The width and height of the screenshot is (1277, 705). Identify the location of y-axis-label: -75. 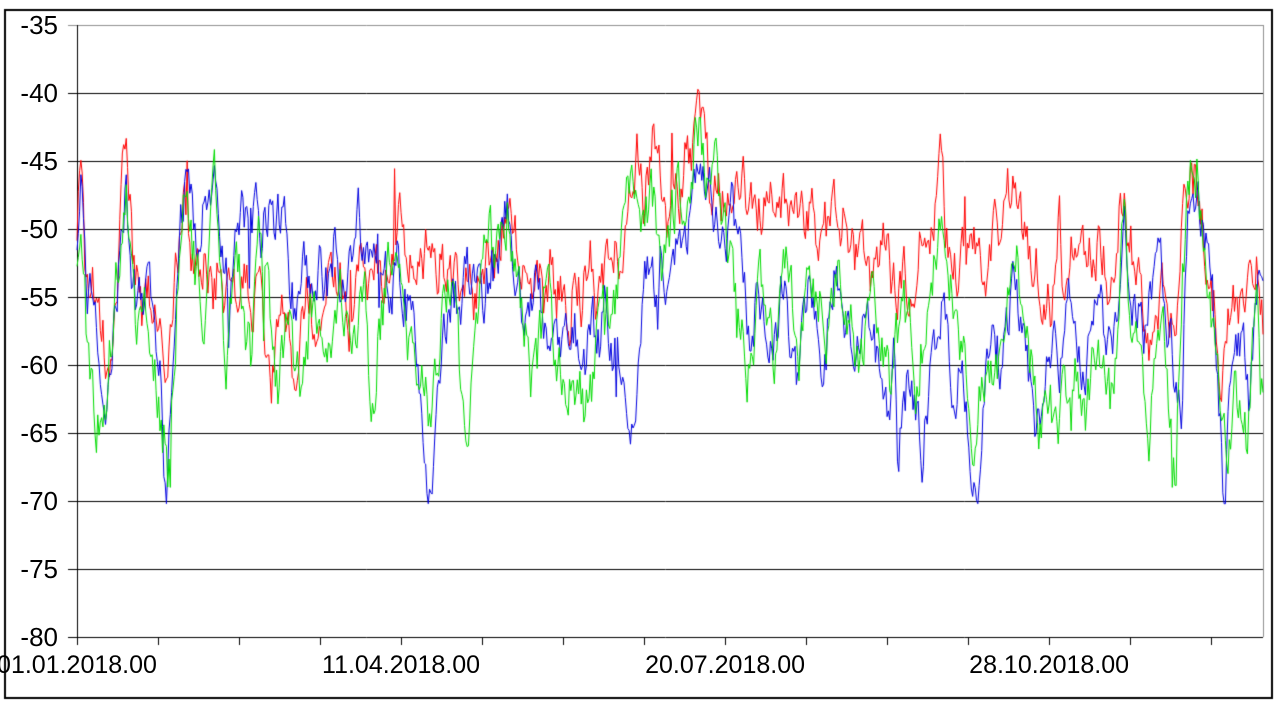
(39, 569).